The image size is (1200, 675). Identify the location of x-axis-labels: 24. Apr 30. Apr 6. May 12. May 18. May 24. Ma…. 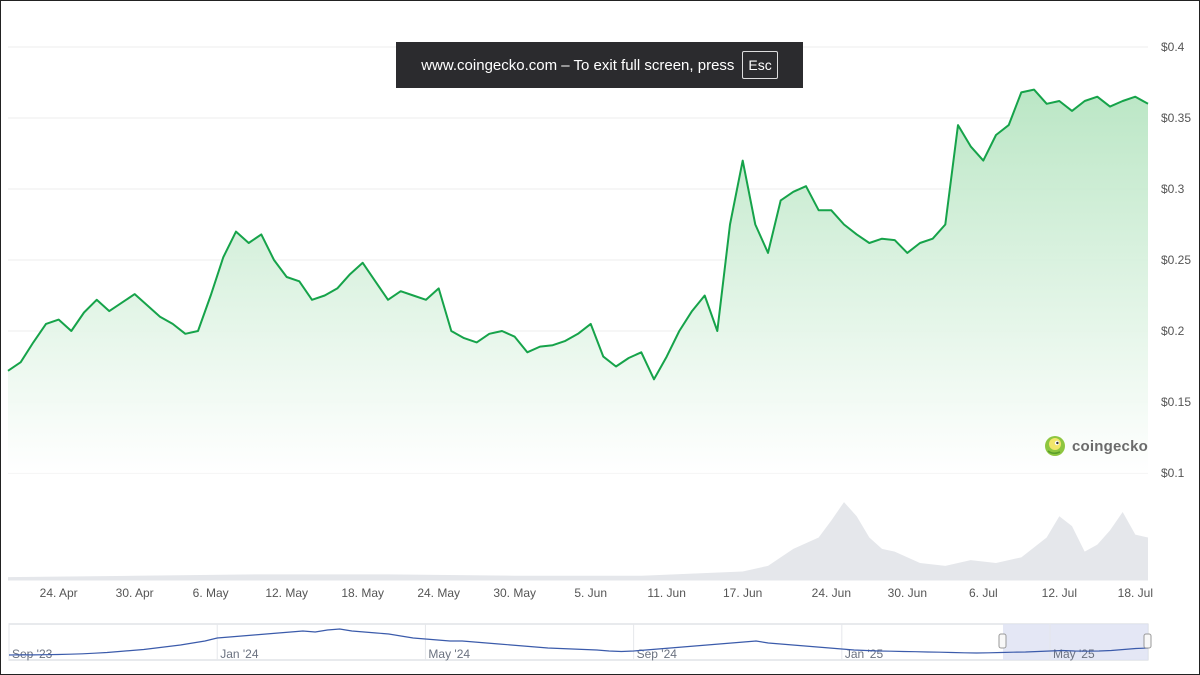
(580, 589).